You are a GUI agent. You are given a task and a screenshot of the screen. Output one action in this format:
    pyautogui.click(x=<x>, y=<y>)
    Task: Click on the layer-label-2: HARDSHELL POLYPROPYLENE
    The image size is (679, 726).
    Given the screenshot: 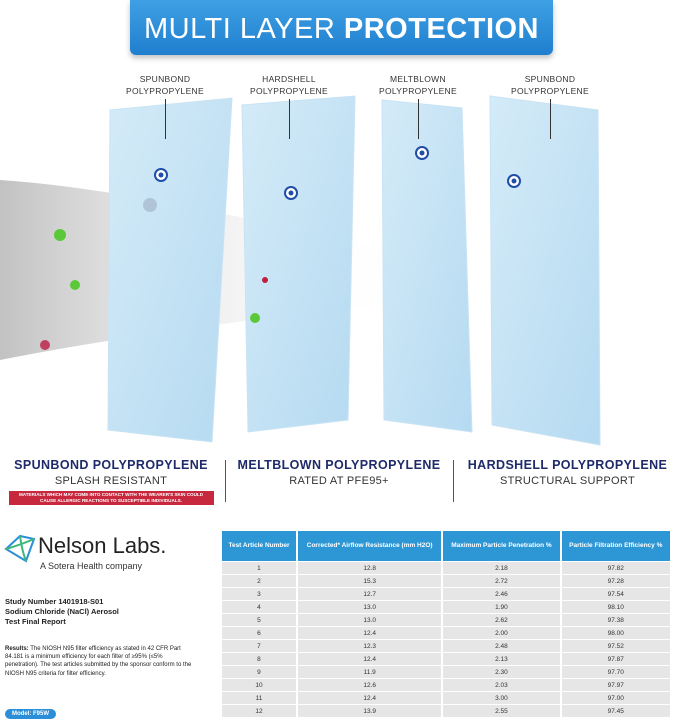 What is the action you would take?
    pyautogui.click(x=289, y=106)
    